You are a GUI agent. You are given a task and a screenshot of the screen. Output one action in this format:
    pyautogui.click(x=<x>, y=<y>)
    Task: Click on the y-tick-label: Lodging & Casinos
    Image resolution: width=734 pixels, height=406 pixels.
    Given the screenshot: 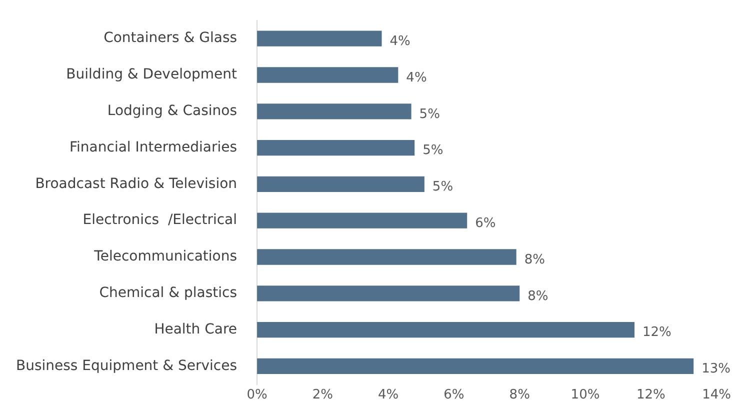 What is the action you would take?
    pyautogui.click(x=172, y=111)
    